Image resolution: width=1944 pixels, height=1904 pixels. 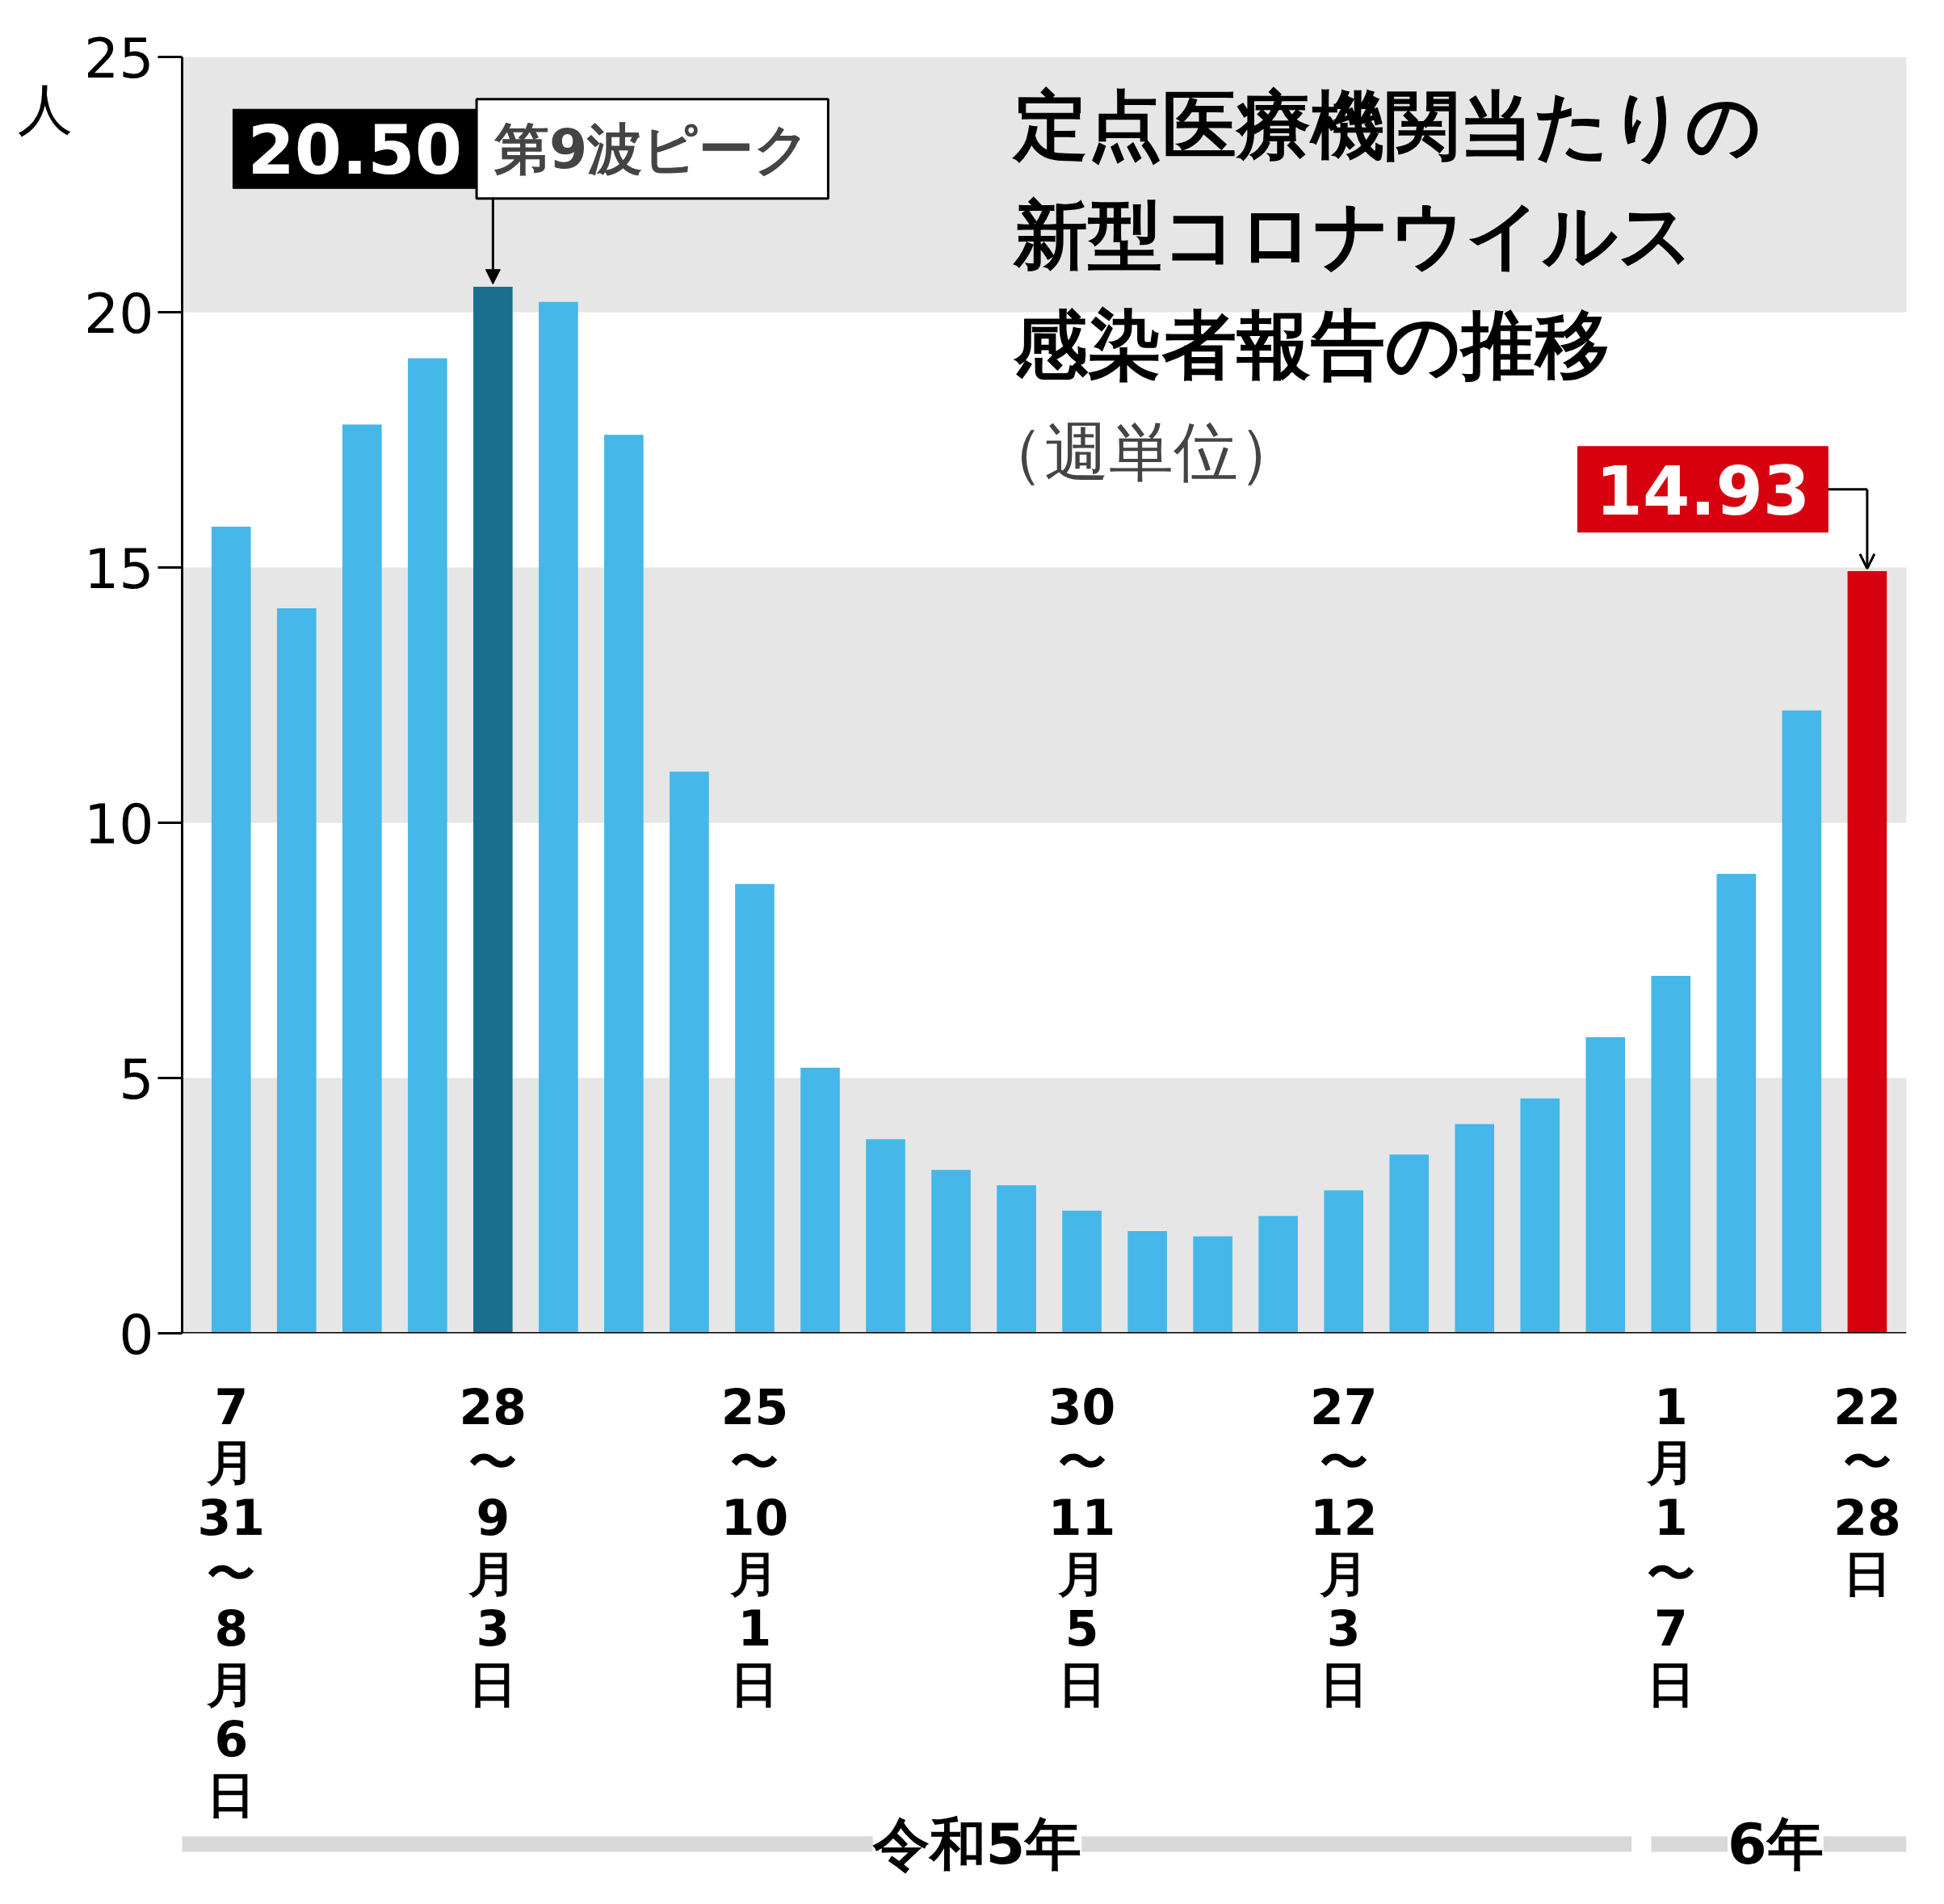 What do you see at coordinates (118, 313) in the screenshot?
I see `y-tick-label: 20` at bounding box center [118, 313].